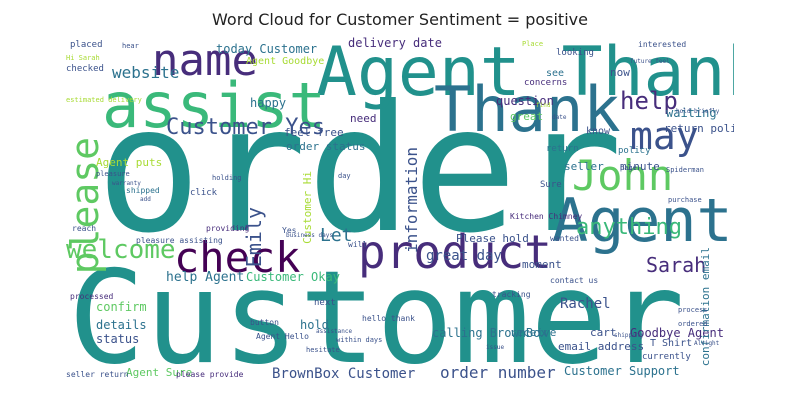  What do you see at coordinates (363, 118) in the screenshot?
I see `word-need: need` at bounding box center [363, 118].